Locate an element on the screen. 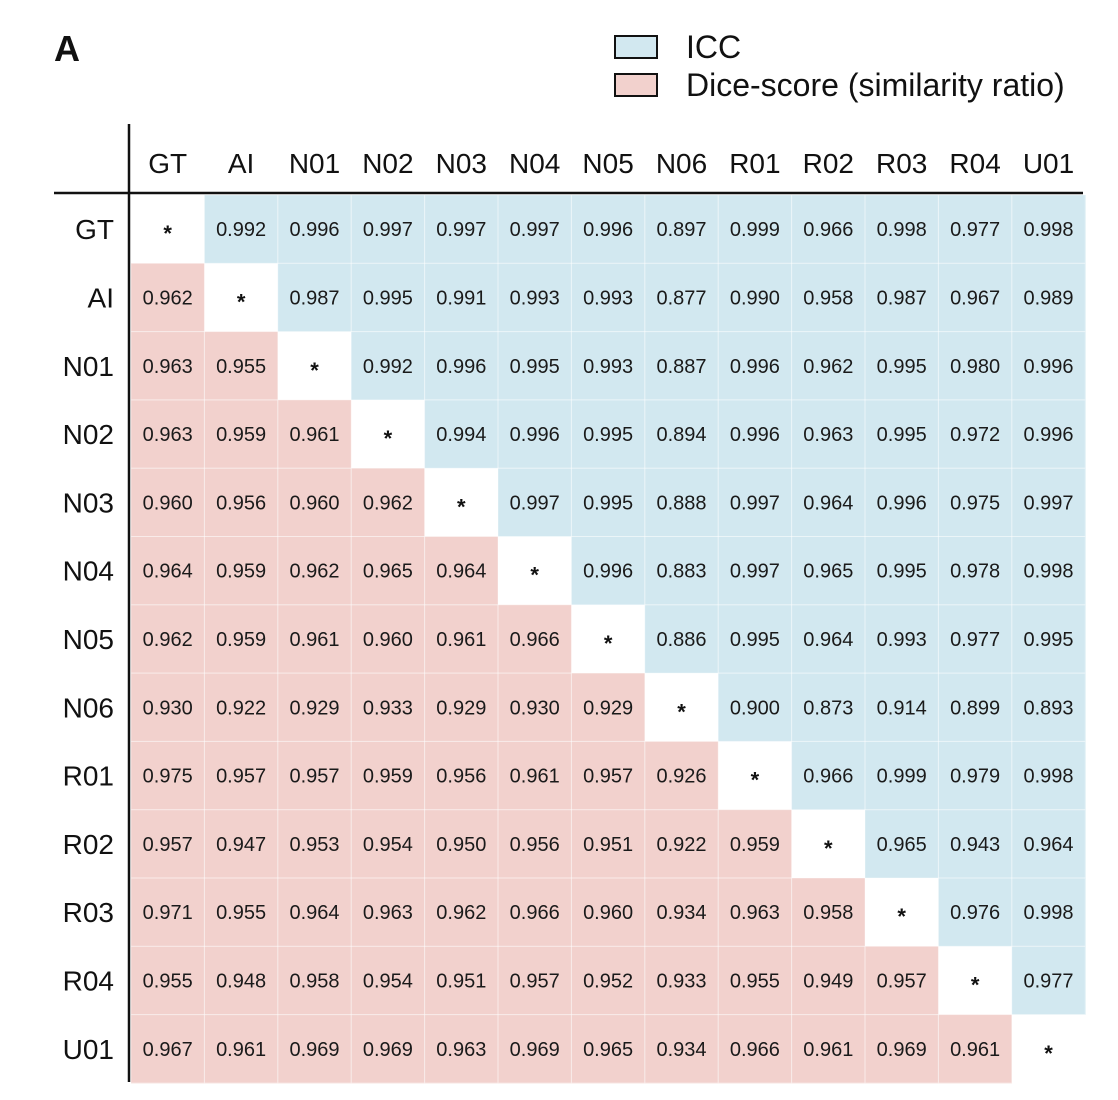 This screenshot has width=1118, height=1100. icc-value-label: 0.999 is located at coordinates (755, 230).